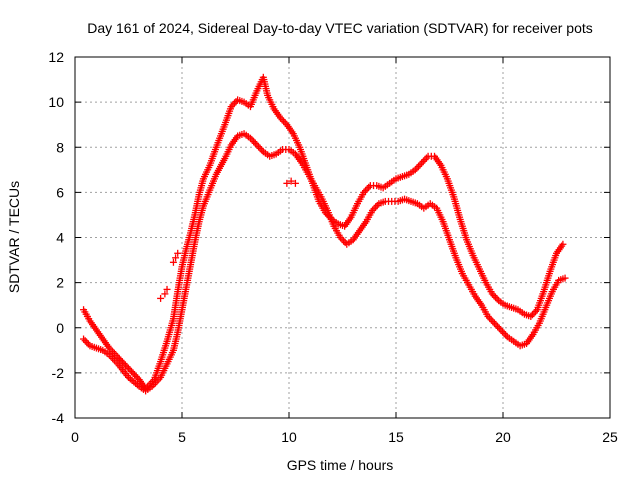 The width and height of the screenshot is (640, 480). What do you see at coordinates (60, 328) in the screenshot?
I see `y-tick-label: 0` at bounding box center [60, 328].